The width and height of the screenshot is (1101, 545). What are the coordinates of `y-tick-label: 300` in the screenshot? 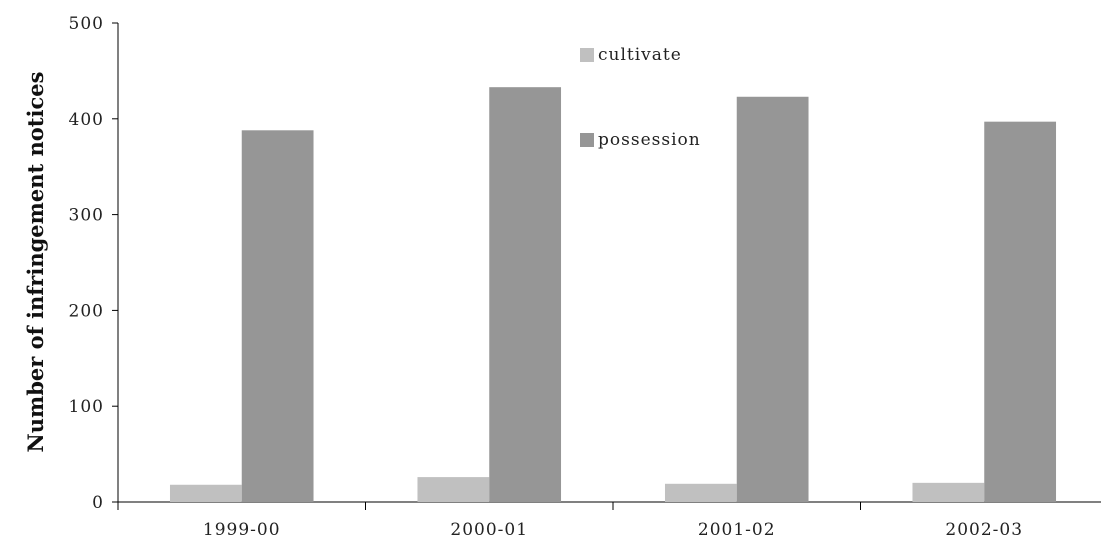 It's located at (86, 216).